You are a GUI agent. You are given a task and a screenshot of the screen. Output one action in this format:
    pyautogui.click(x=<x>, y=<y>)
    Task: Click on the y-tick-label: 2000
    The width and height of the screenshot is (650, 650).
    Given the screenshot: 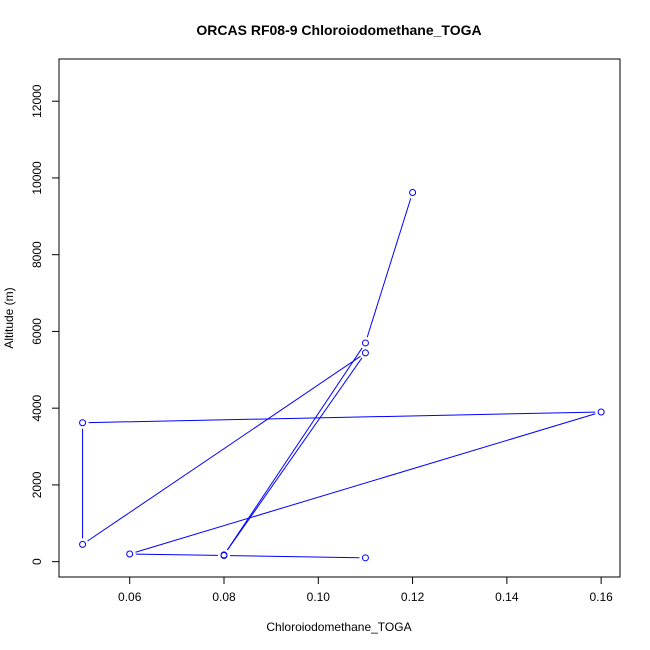 What is the action you would take?
    pyautogui.click(x=37, y=484)
    